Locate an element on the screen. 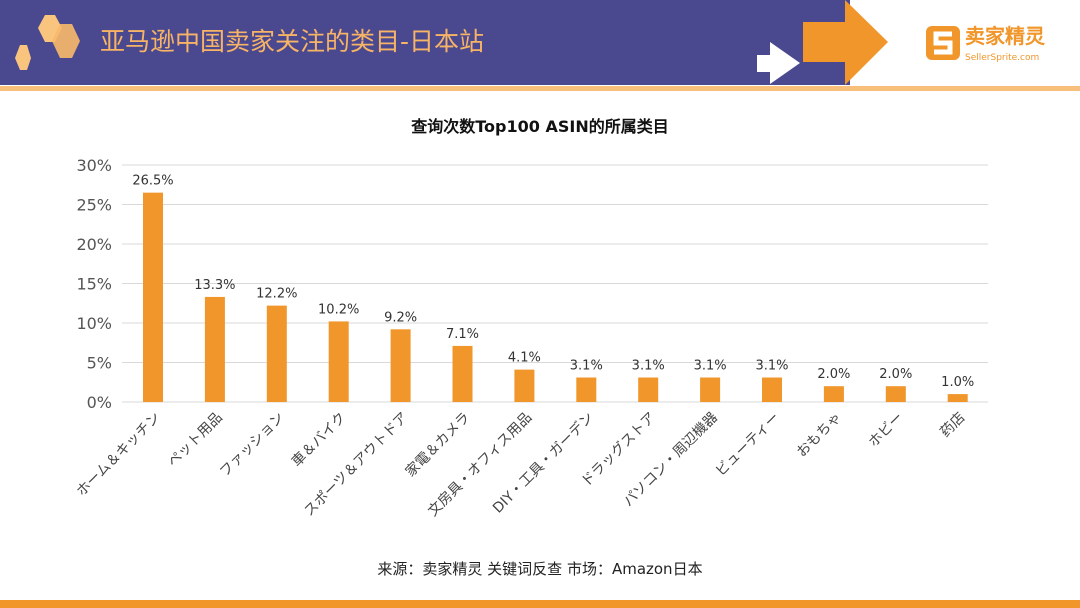 This screenshot has height=608, width=1080. header-band is located at coordinates (425, 42).